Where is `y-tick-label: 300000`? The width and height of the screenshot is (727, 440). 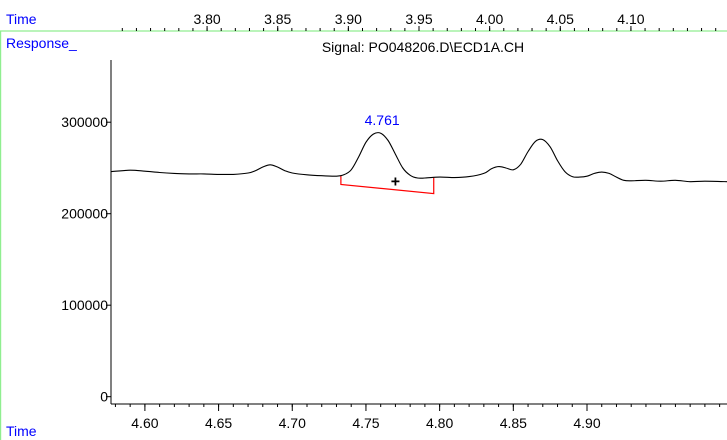 y-tick-label: 300000 is located at coordinates (84, 122).